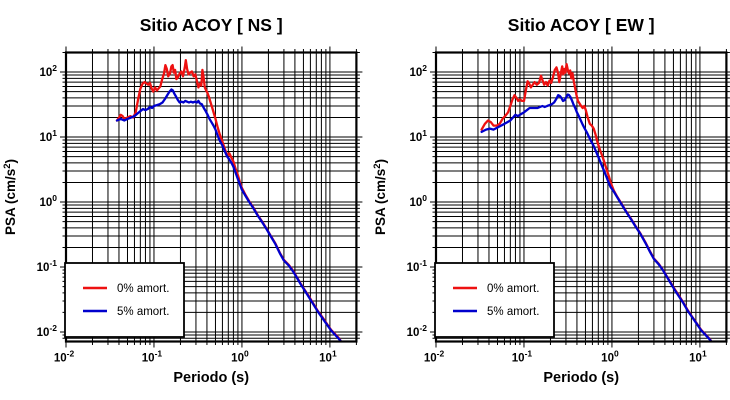 The height and width of the screenshot is (400, 730). What do you see at coordinates (581, 25) in the screenshot?
I see `chart-title: Sitio ACOY [ EW ]` at bounding box center [581, 25].